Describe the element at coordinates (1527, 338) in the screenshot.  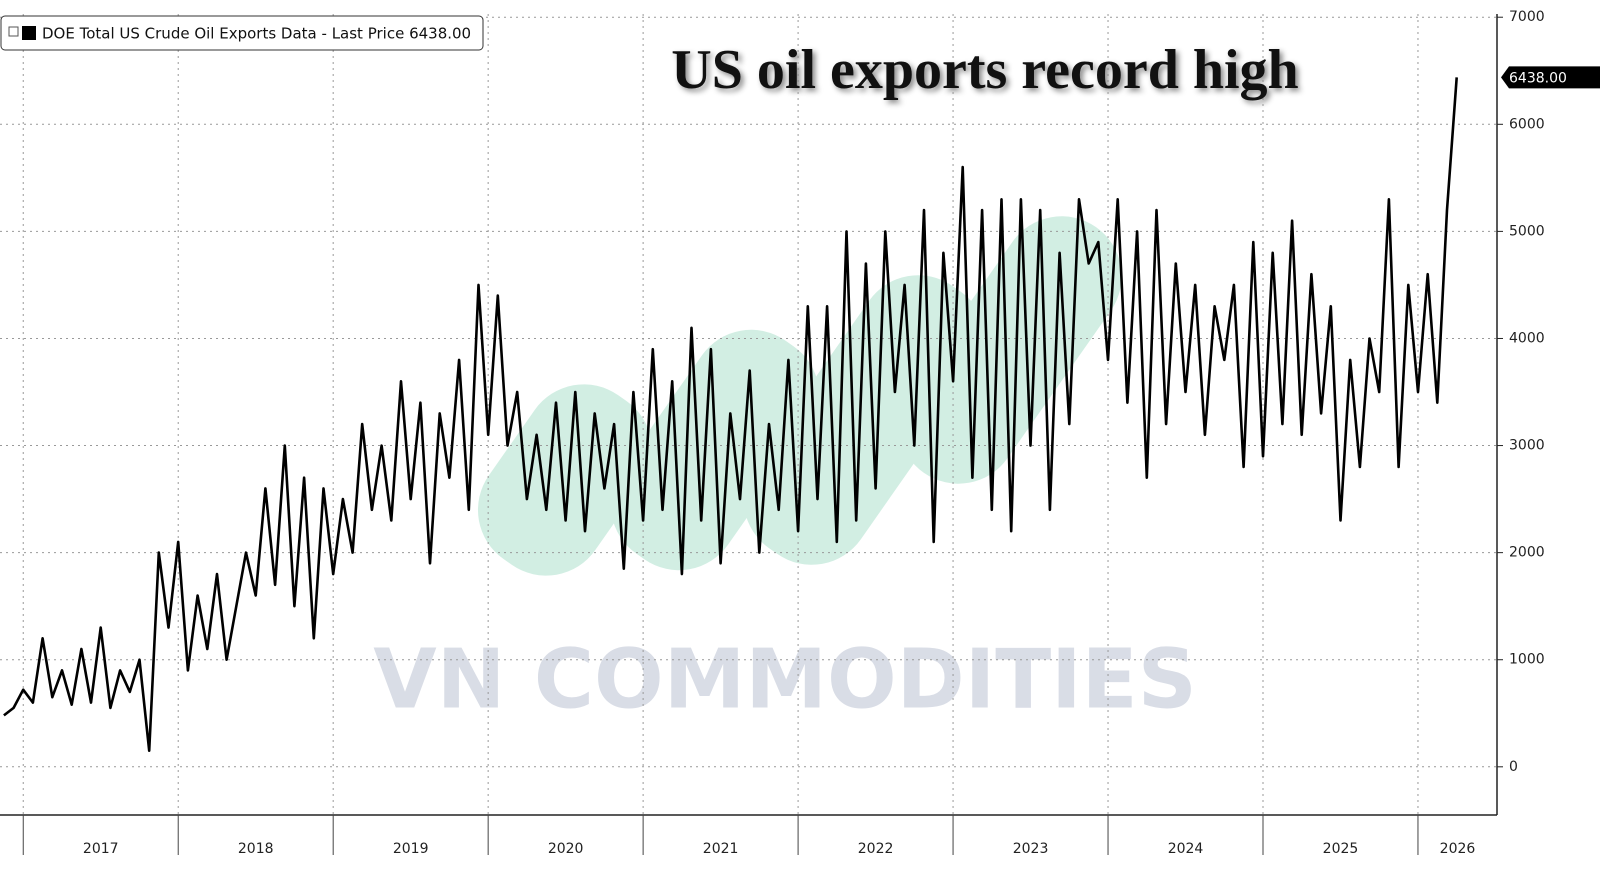
I see `y-tick-label: 4000` at that location.